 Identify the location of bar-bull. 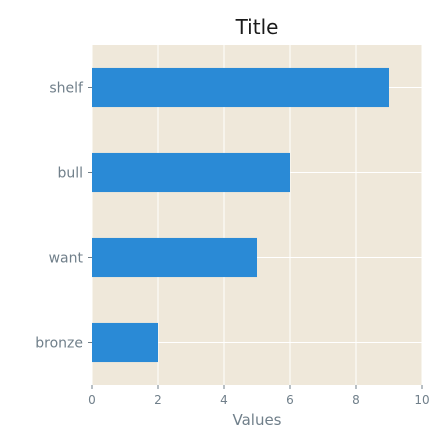
(191, 172).